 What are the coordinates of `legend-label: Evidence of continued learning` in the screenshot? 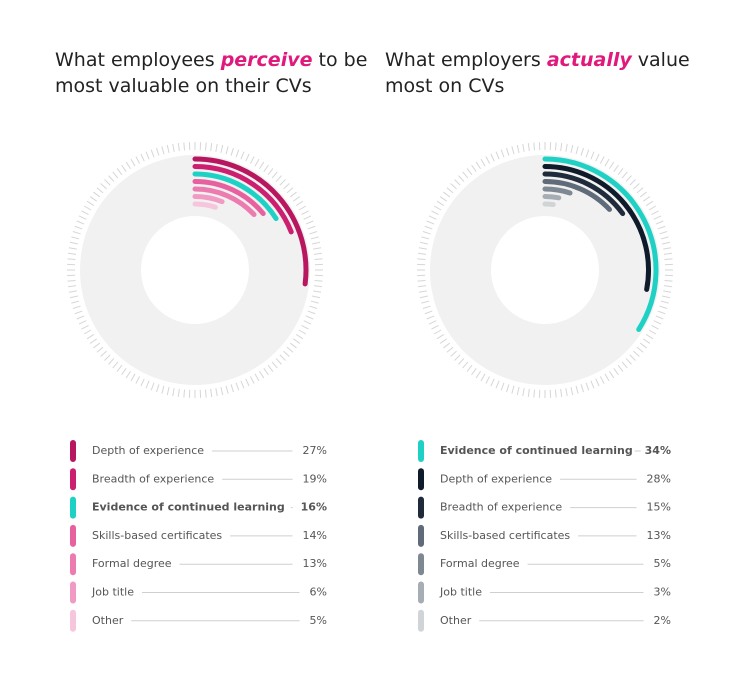 It's located at (536, 450).